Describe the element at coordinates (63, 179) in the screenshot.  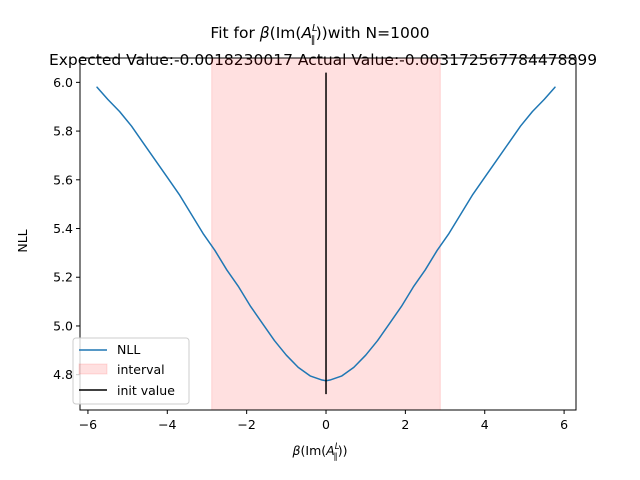
I see `y-tick-label: 5.6` at that location.